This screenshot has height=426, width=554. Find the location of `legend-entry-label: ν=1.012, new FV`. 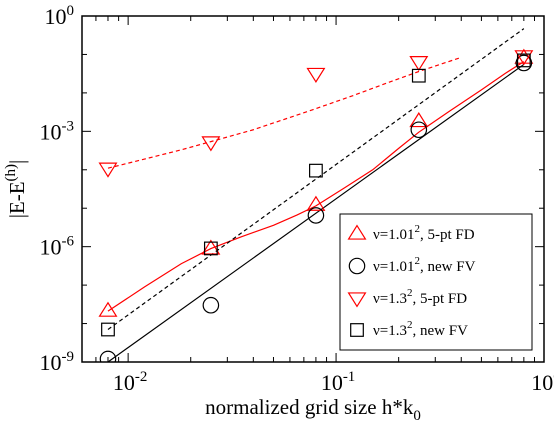

legend-entry-label: ν=1.012, new FV is located at coordinates (424, 265).